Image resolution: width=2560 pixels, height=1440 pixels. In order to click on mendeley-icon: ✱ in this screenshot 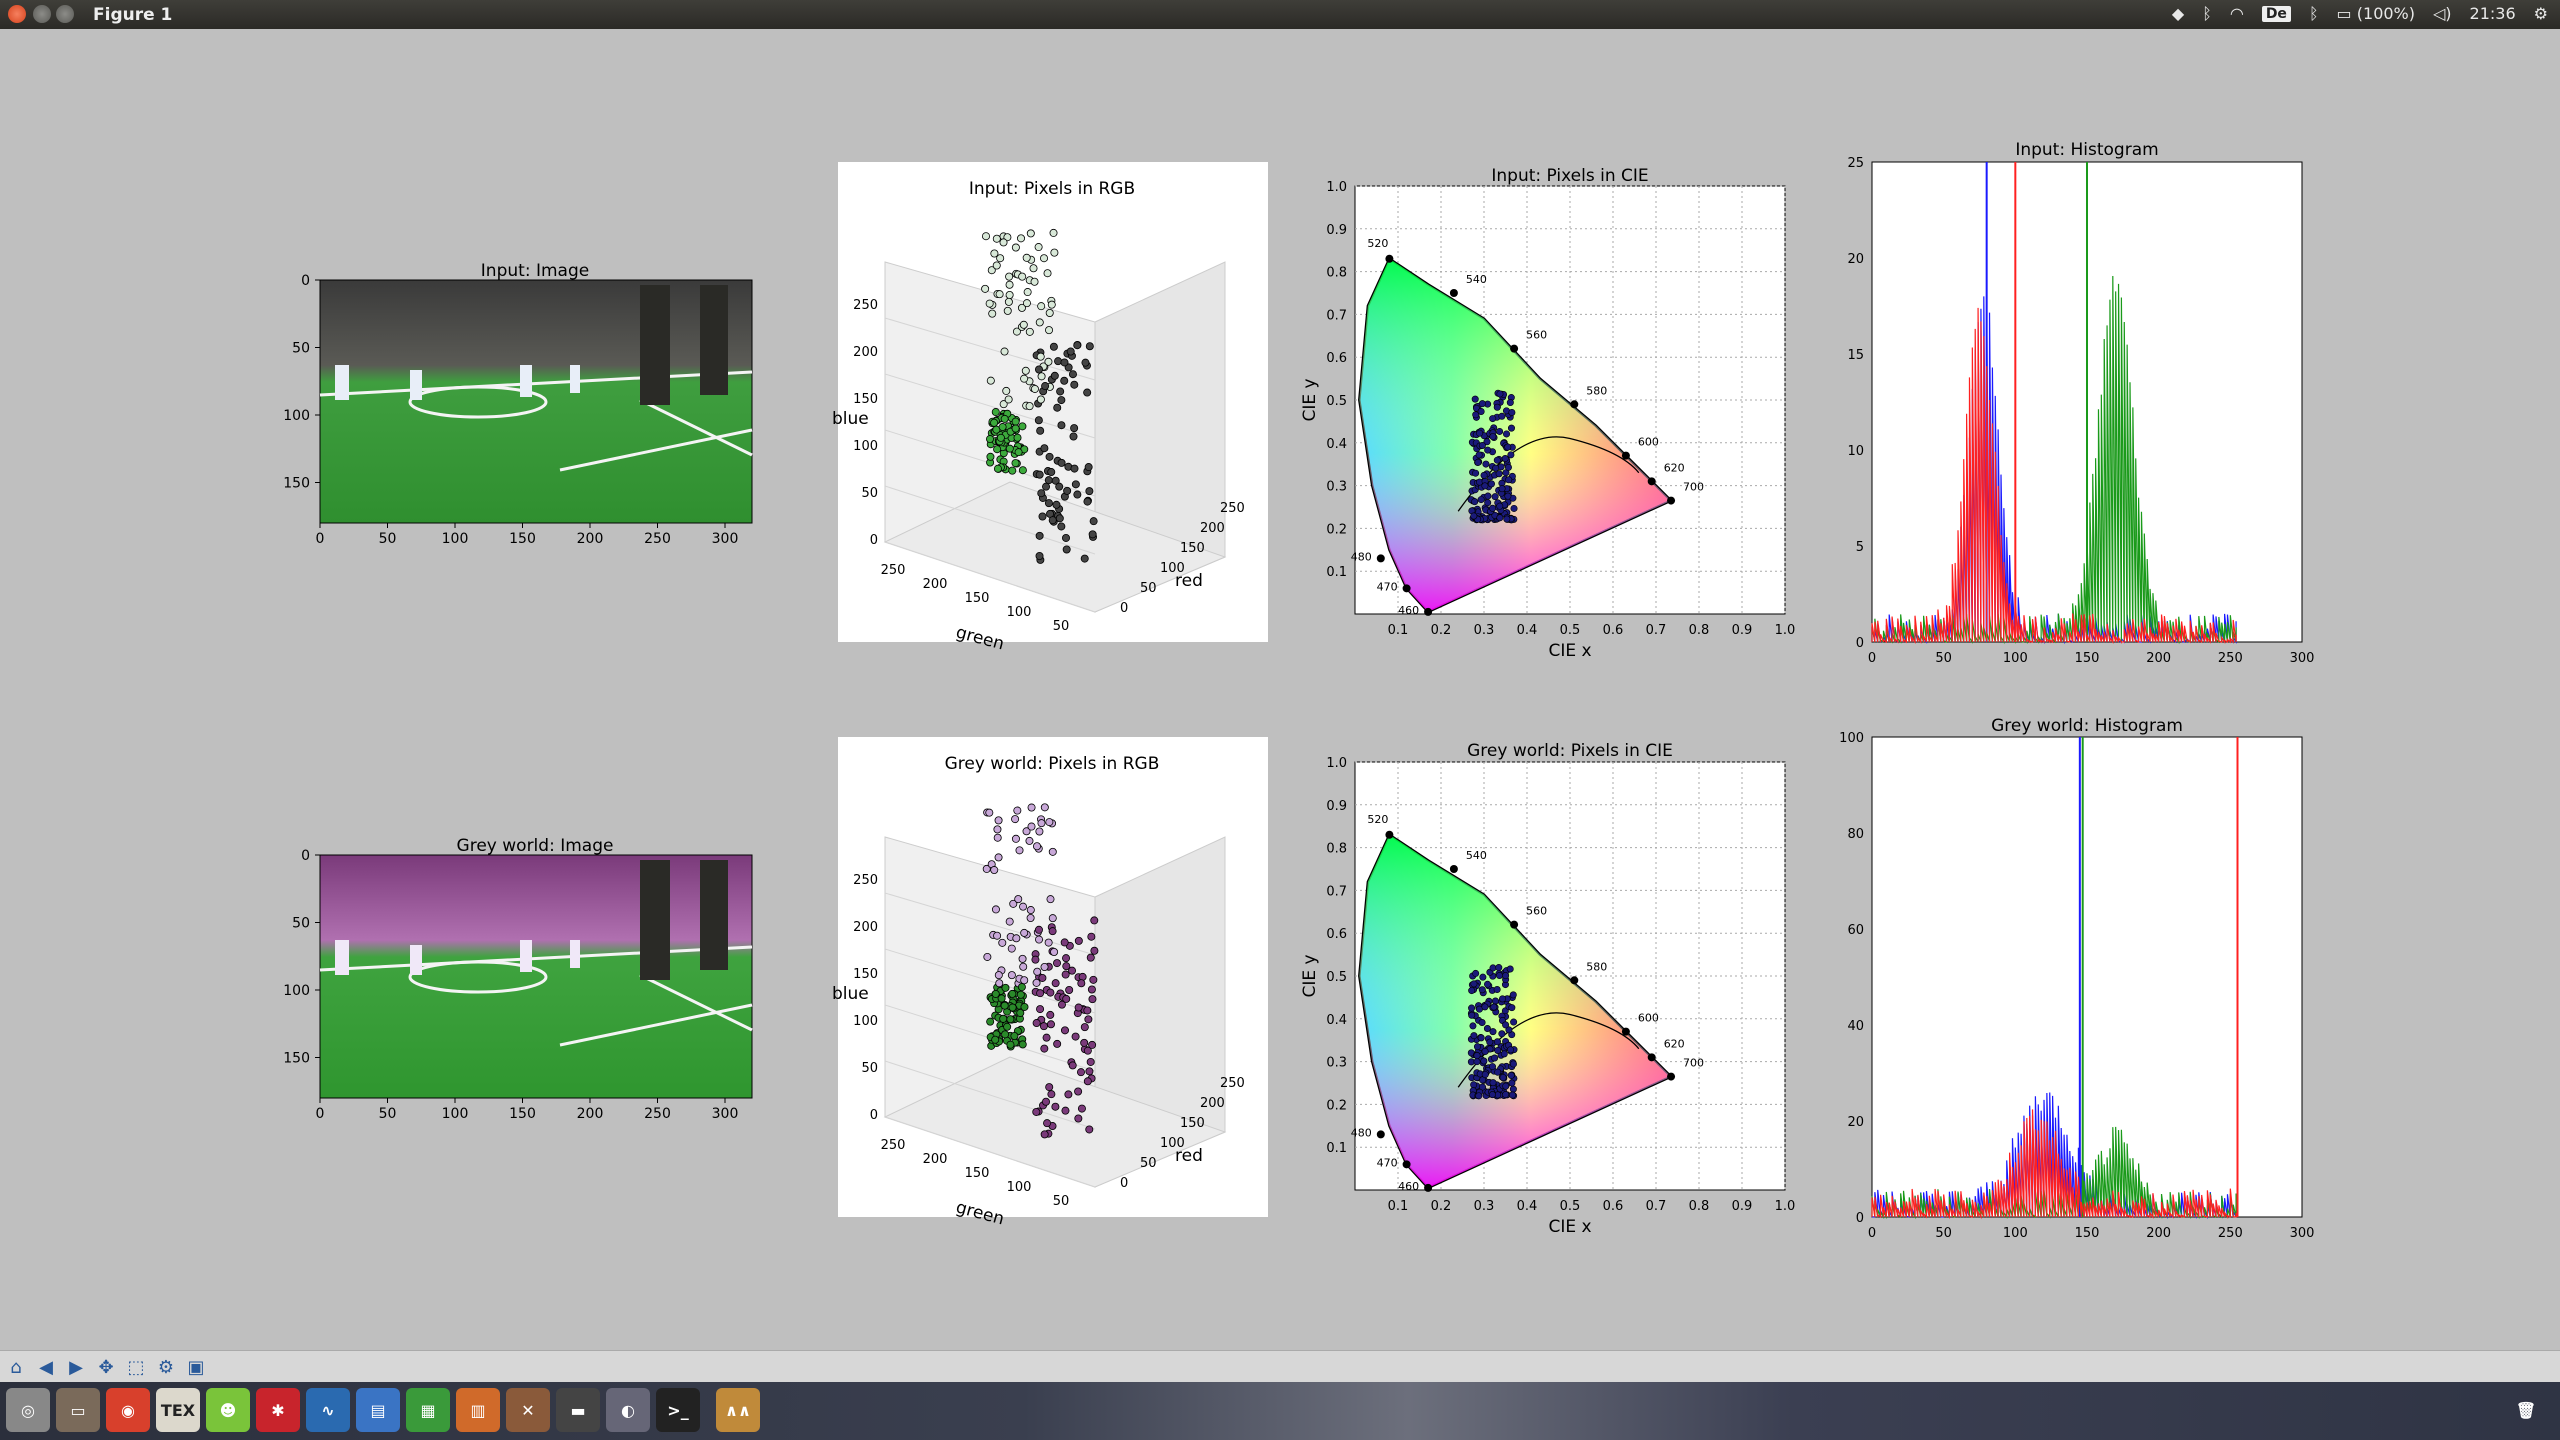, I will do `click(278, 1410)`.